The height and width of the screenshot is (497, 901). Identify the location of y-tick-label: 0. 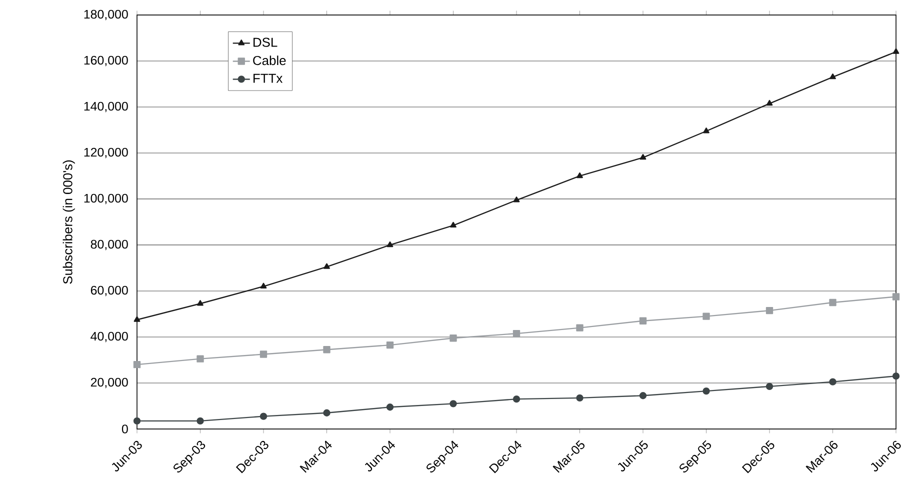
(125, 429).